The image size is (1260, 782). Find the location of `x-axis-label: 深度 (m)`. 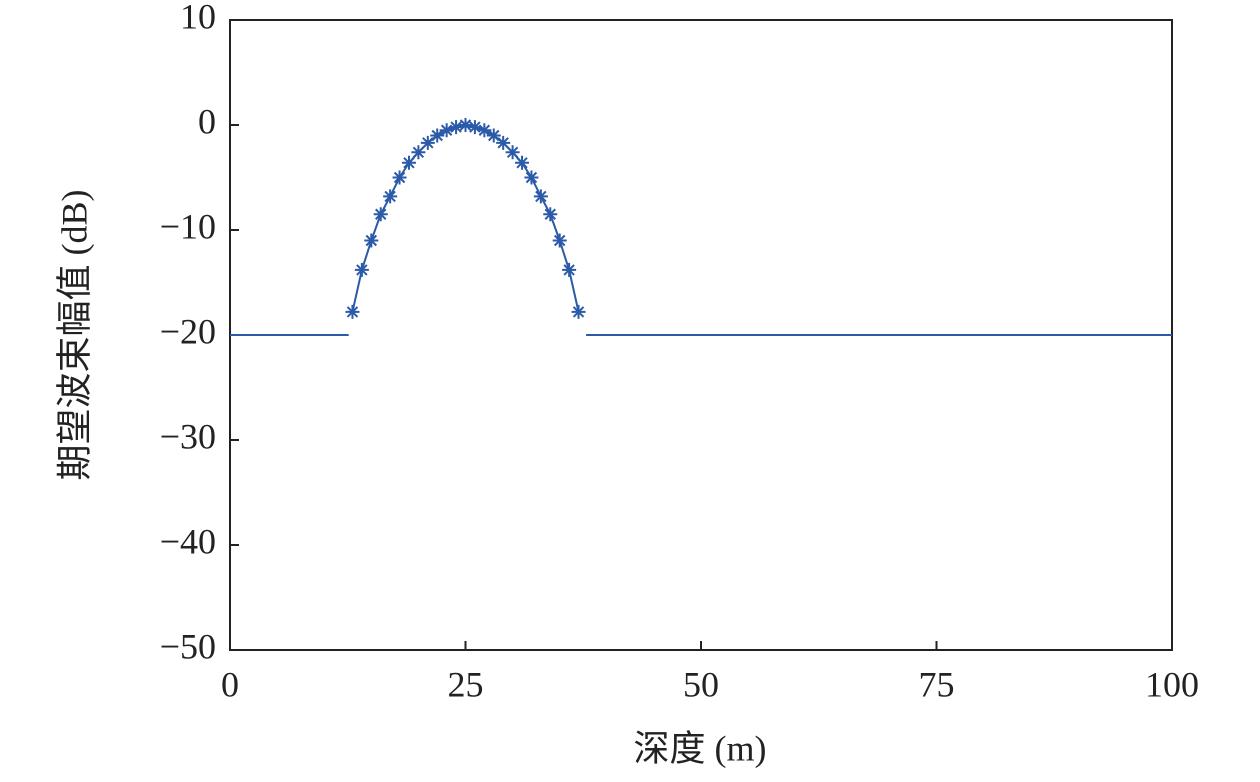

x-axis-label: 深度 (m) is located at coordinates (700, 748).